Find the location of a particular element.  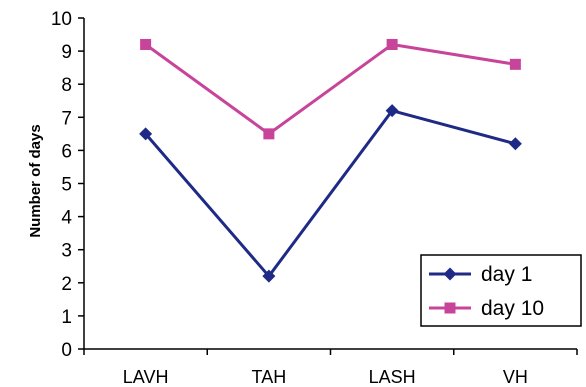

legend-label: day 10 is located at coordinates (512, 308).